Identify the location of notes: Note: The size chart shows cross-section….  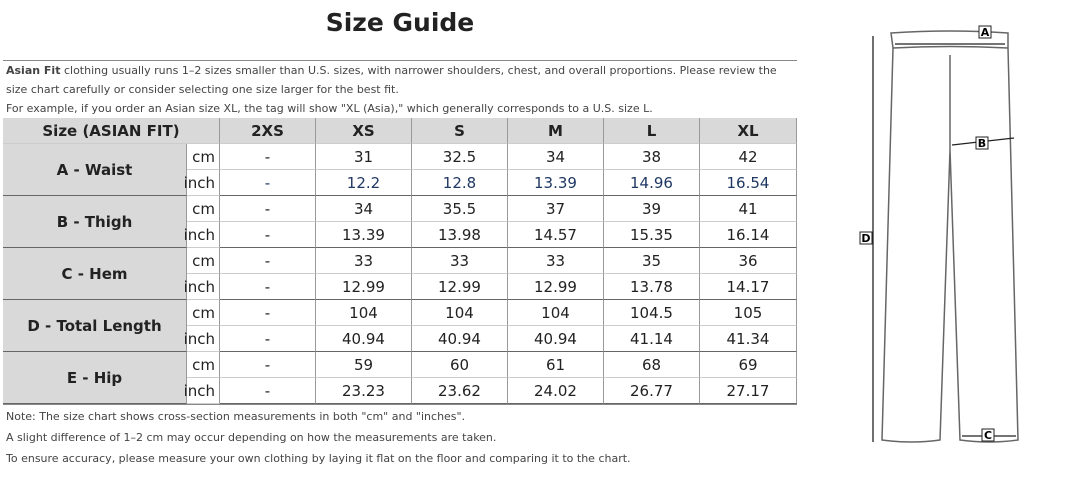
(400, 436).